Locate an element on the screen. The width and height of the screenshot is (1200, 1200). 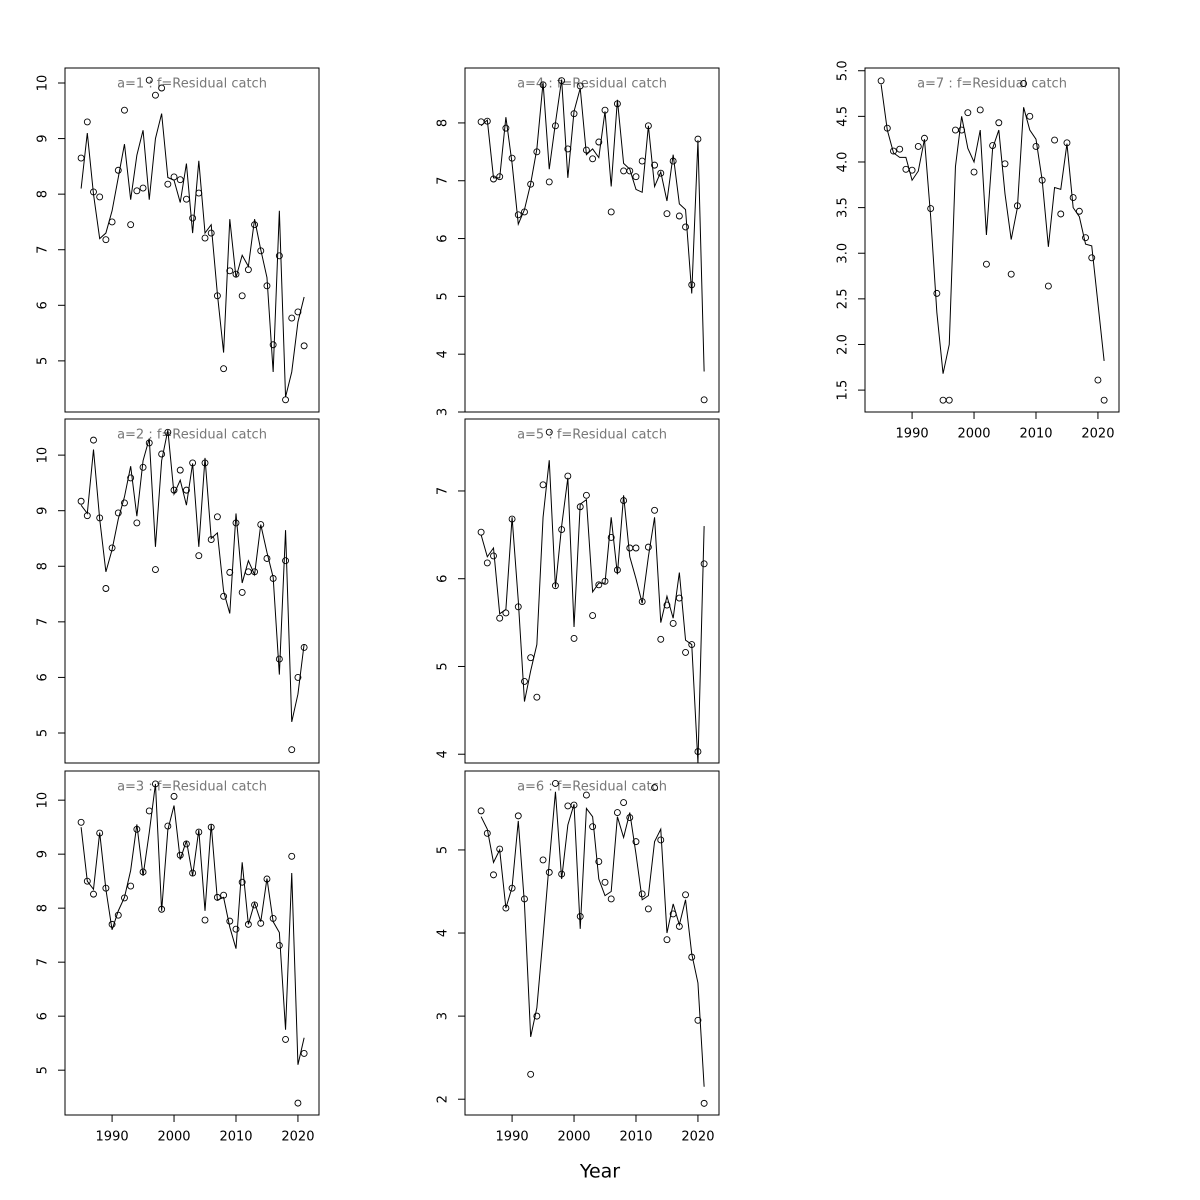
y-tick-label: 2 is located at coordinates (443, 1099).